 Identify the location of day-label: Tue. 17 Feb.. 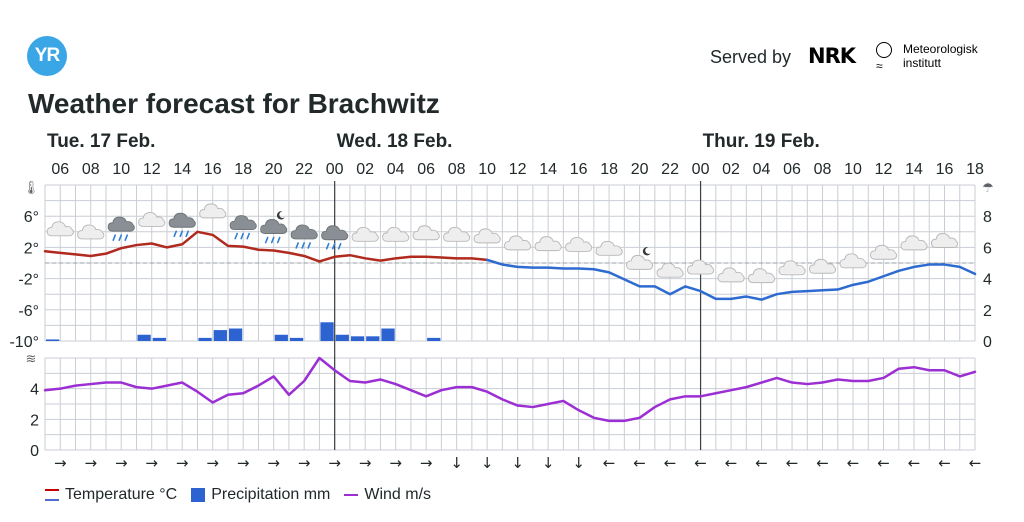
(101, 141).